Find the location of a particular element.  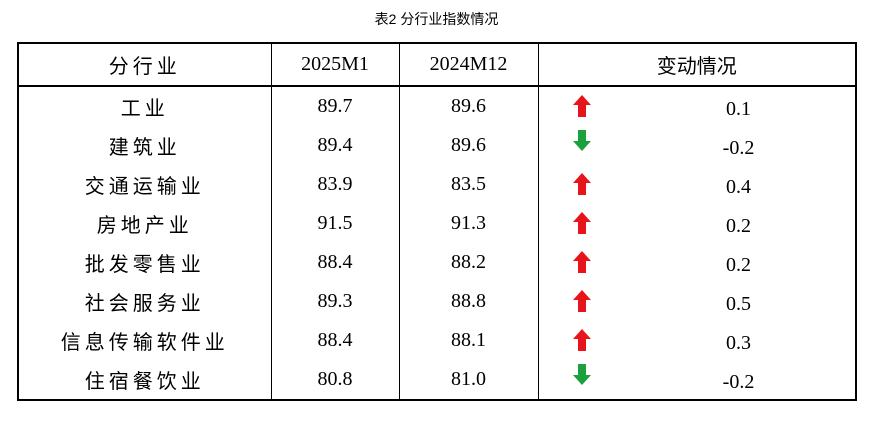

value-cell: 91.5 is located at coordinates (335, 223).